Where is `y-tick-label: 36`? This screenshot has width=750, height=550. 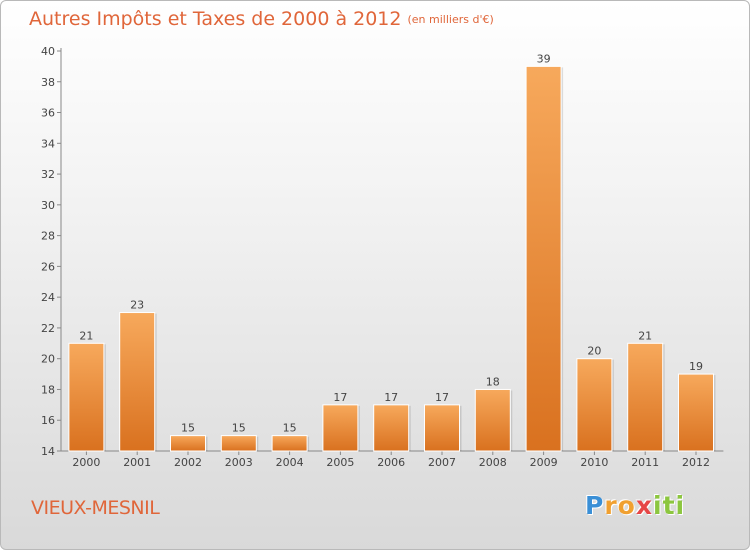 y-tick-label: 36 is located at coordinates (48, 113).